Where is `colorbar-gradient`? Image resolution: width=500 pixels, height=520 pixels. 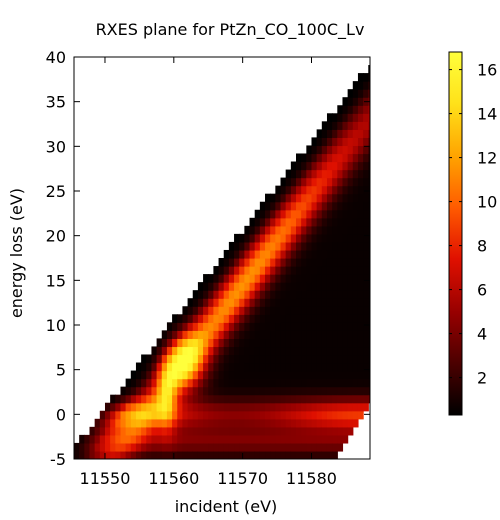 colorbar-gradient is located at coordinates (455, 233).